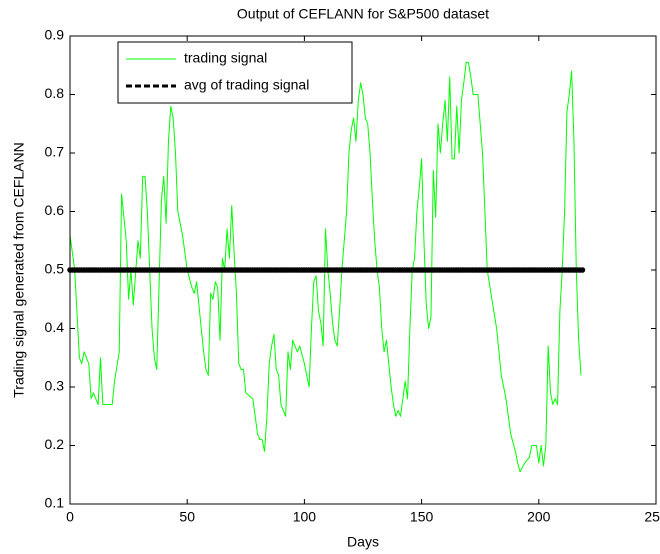 The height and width of the screenshot is (554, 660). Describe the element at coordinates (246, 85) in the screenshot. I see `legend-label: avg of trading signal` at that location.